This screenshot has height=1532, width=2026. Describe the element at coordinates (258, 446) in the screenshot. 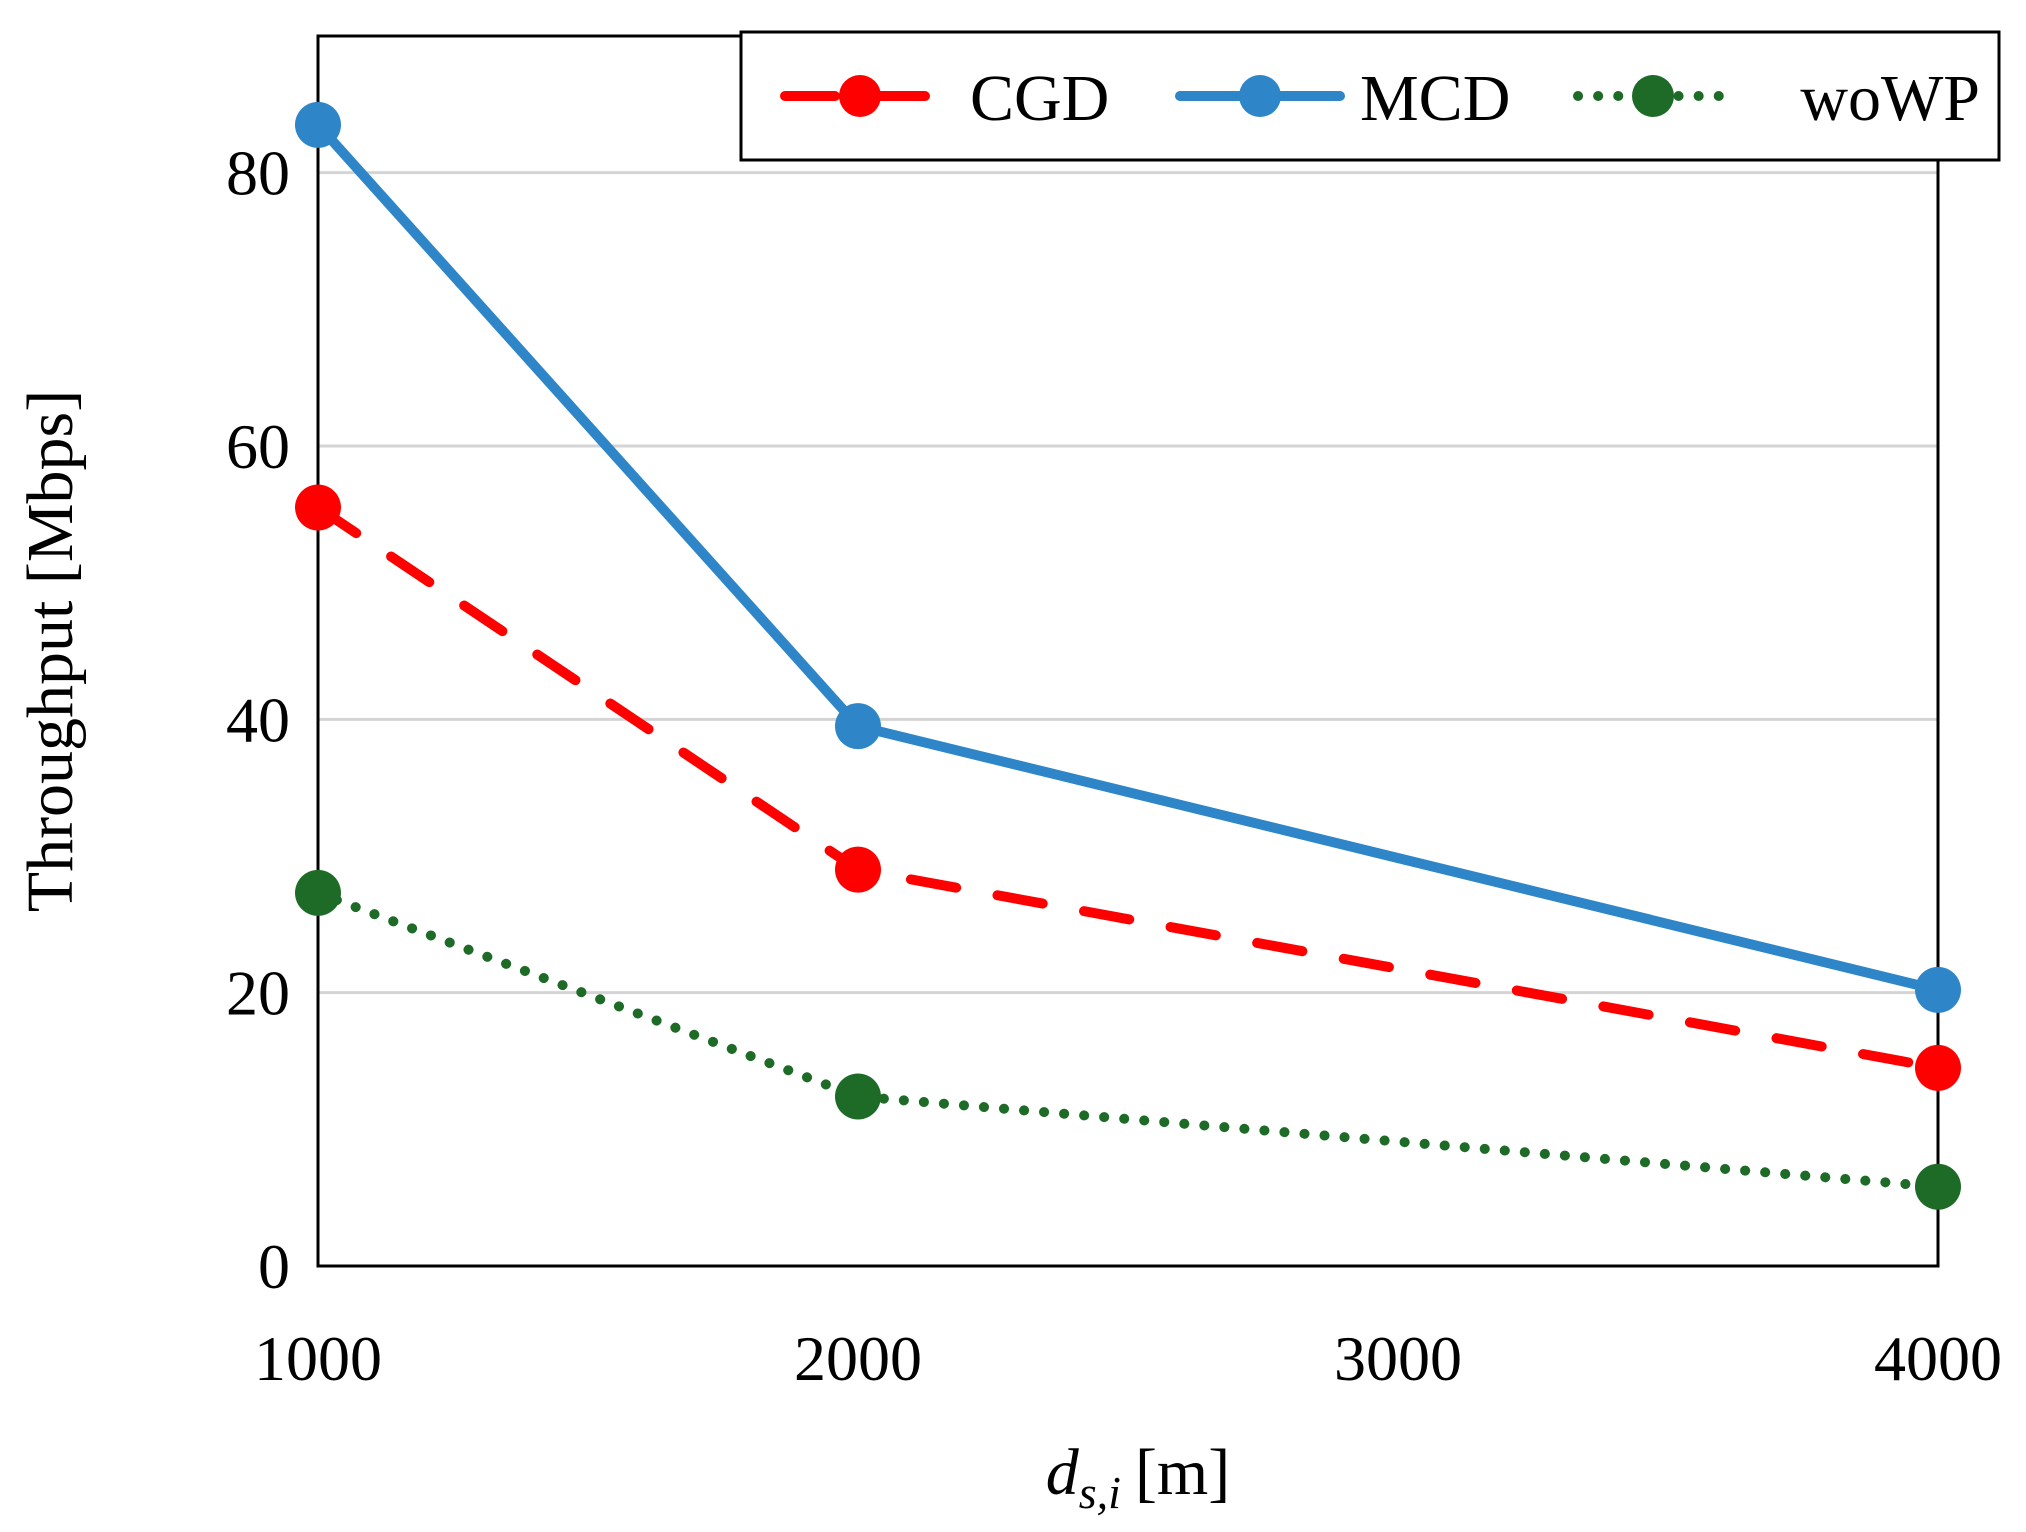

I see `y-tick-label-3: 60` at that location.